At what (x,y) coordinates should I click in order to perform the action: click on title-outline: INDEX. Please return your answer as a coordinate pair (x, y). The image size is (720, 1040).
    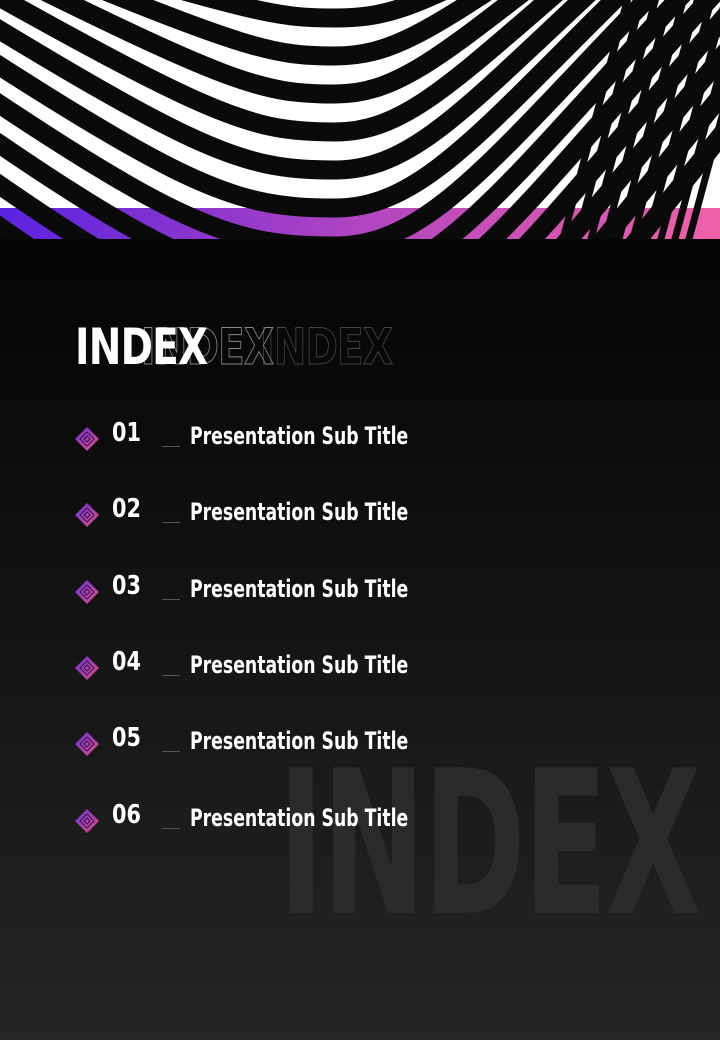
    Looking at the image, I should click on (208, 347).